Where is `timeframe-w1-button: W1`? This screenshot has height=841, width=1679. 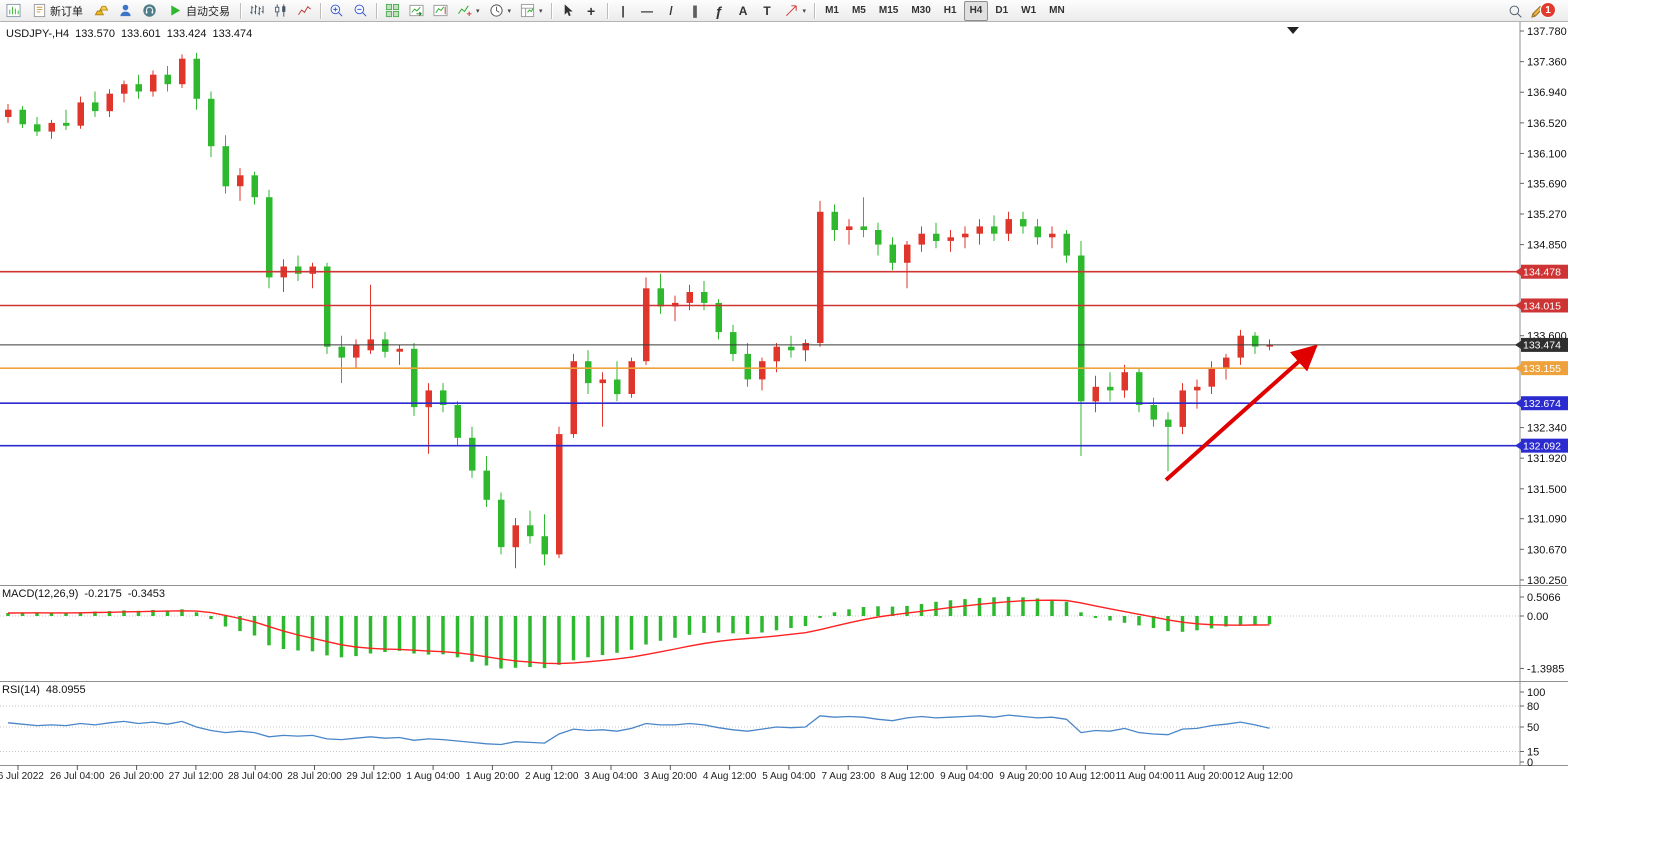 timeframe-w1-button: W1 is located at coordinates (1028, 11).